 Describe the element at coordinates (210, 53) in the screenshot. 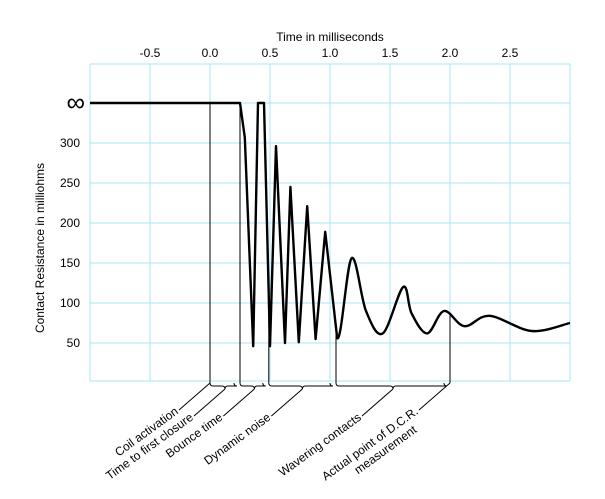

I see `x-tick-label: 0.0` at that location.